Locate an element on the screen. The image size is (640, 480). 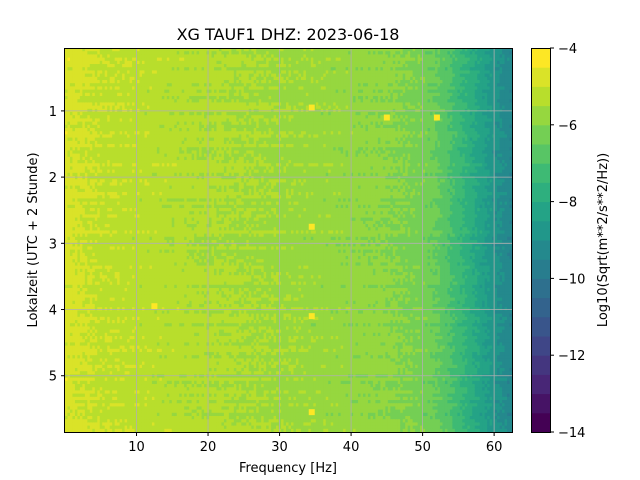
colorbar-tick-label: −12 is located at coordinates (571, 356).